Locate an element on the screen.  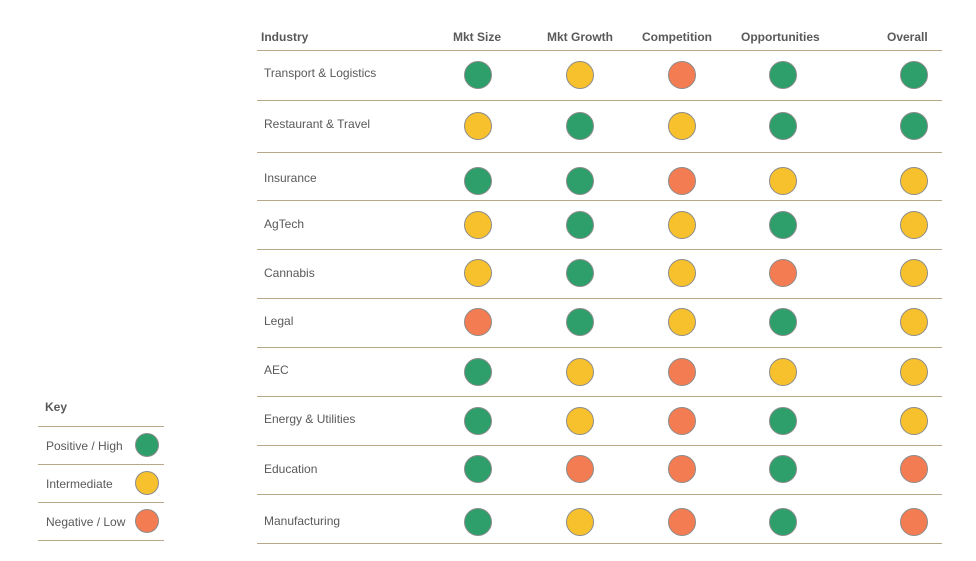
key-label: Intermediate is located at coordinates (79, 484).